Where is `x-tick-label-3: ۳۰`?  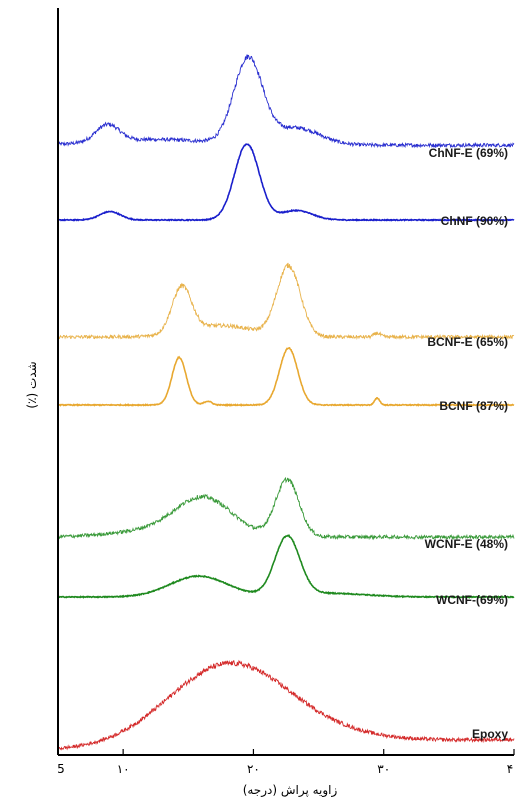
x-tick-label-3: ۳۰ is located at coordinates (383, 769).